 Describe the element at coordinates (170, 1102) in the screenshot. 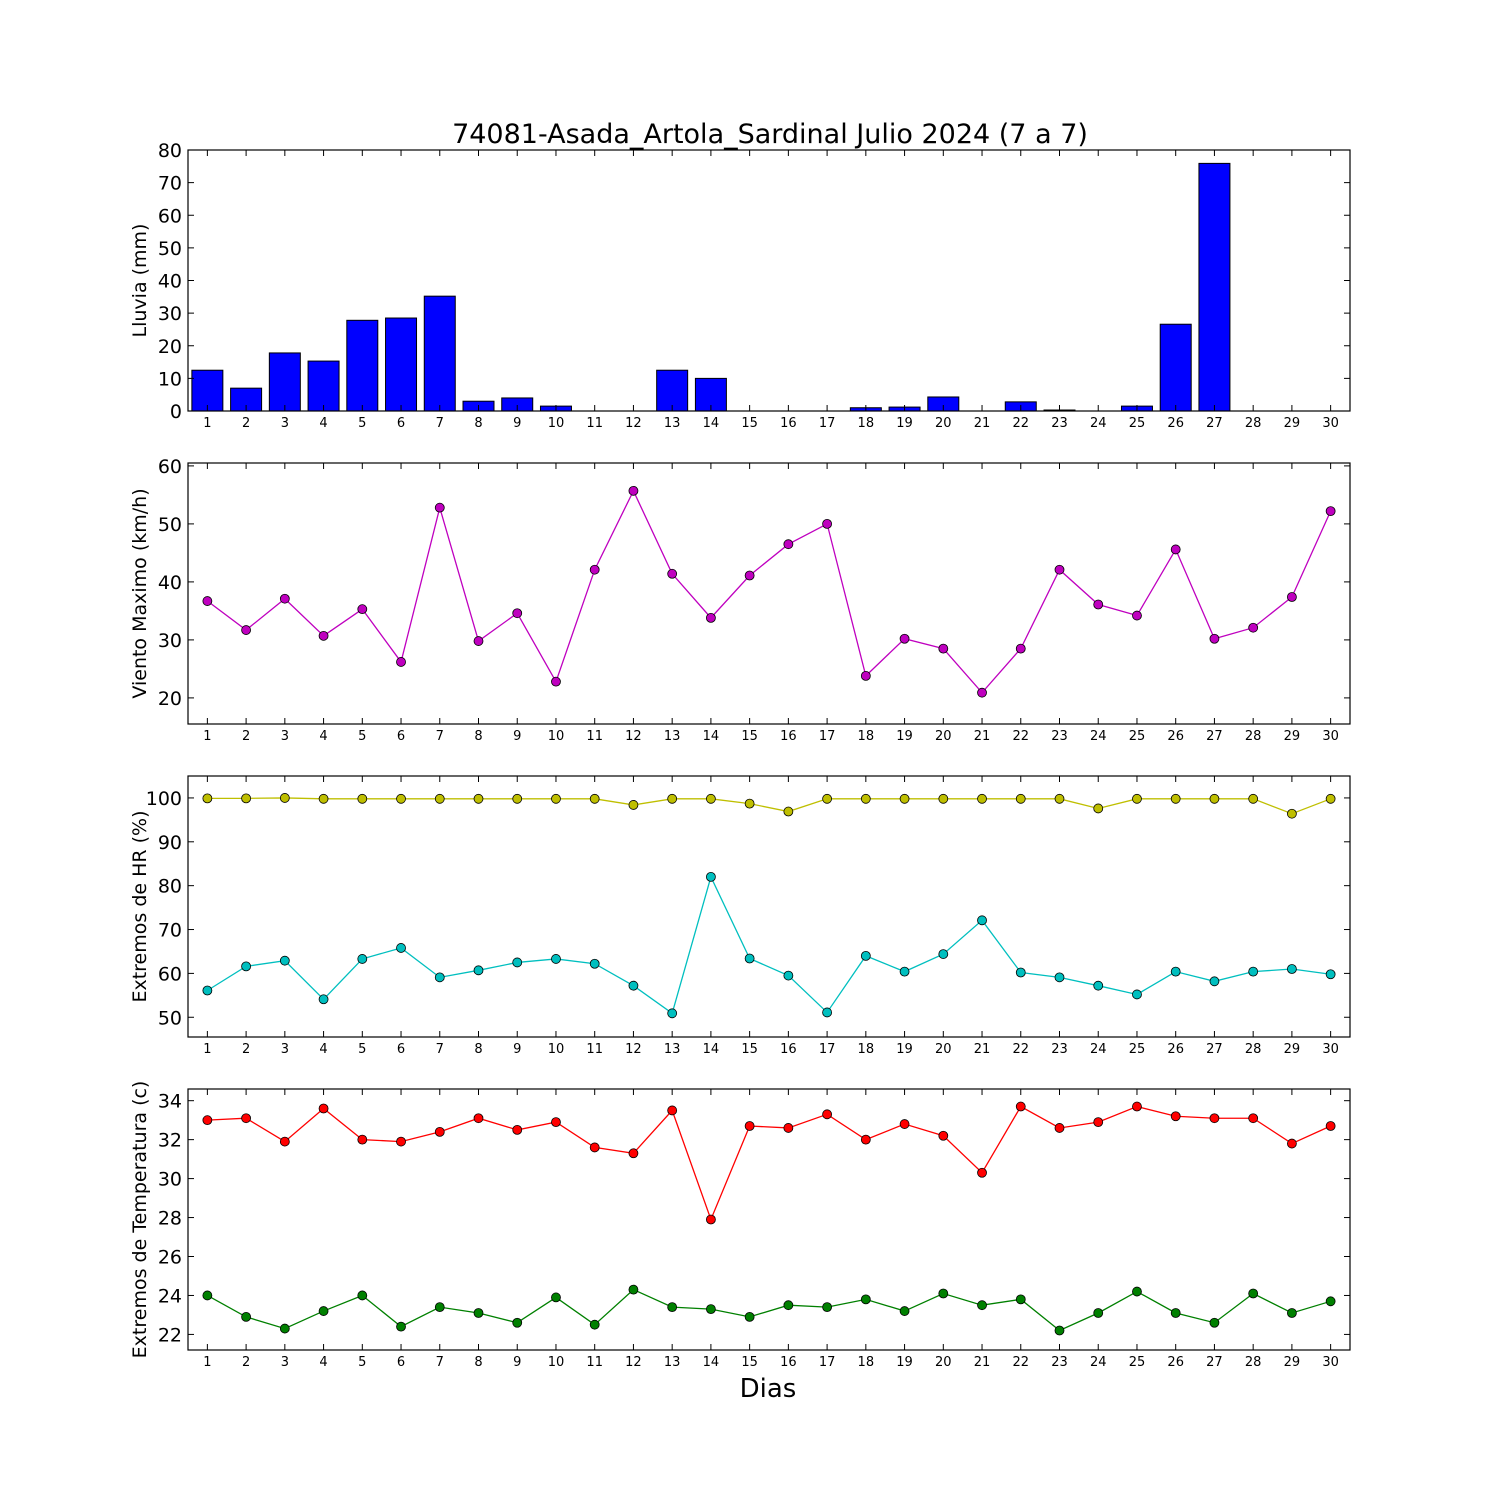

I see `y-tick-label: 34` at that location.